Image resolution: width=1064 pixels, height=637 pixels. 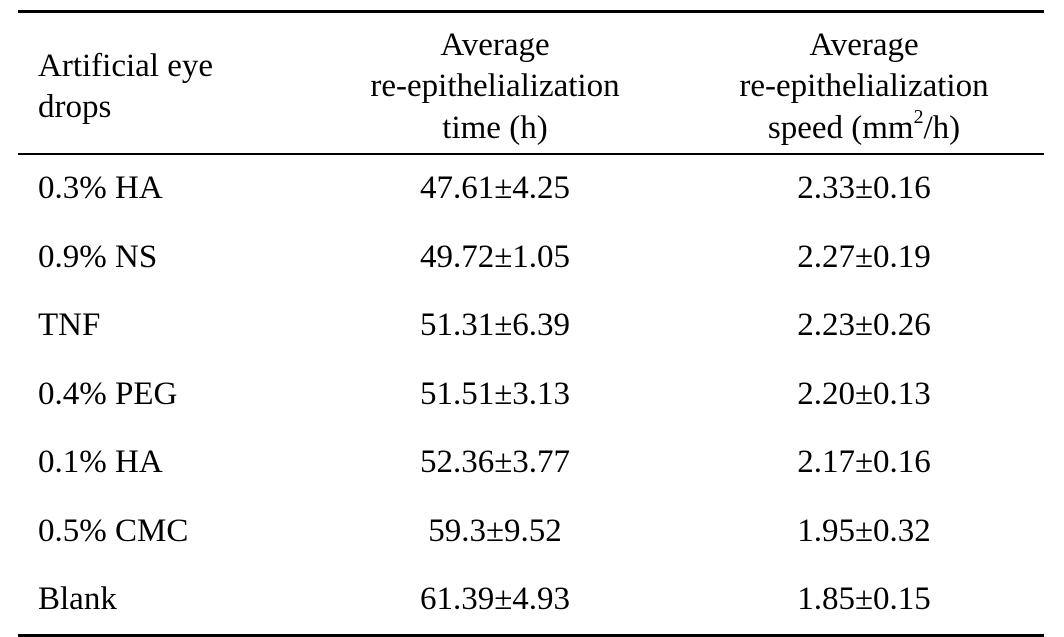 What do you see at coordinates (75, 106) in the screenshot?
I see `header-drops-line2: drops` at bounding box center [75, 106].